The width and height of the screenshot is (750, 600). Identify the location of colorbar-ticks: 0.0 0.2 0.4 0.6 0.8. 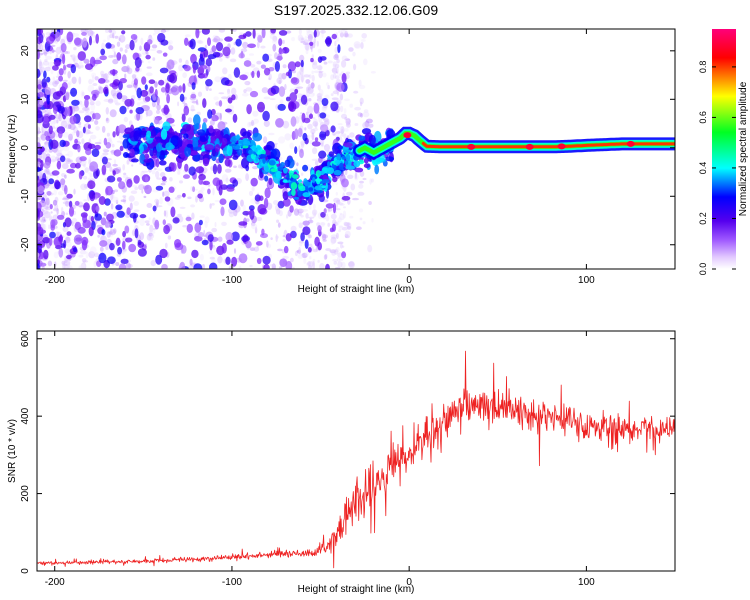
(717, 168).